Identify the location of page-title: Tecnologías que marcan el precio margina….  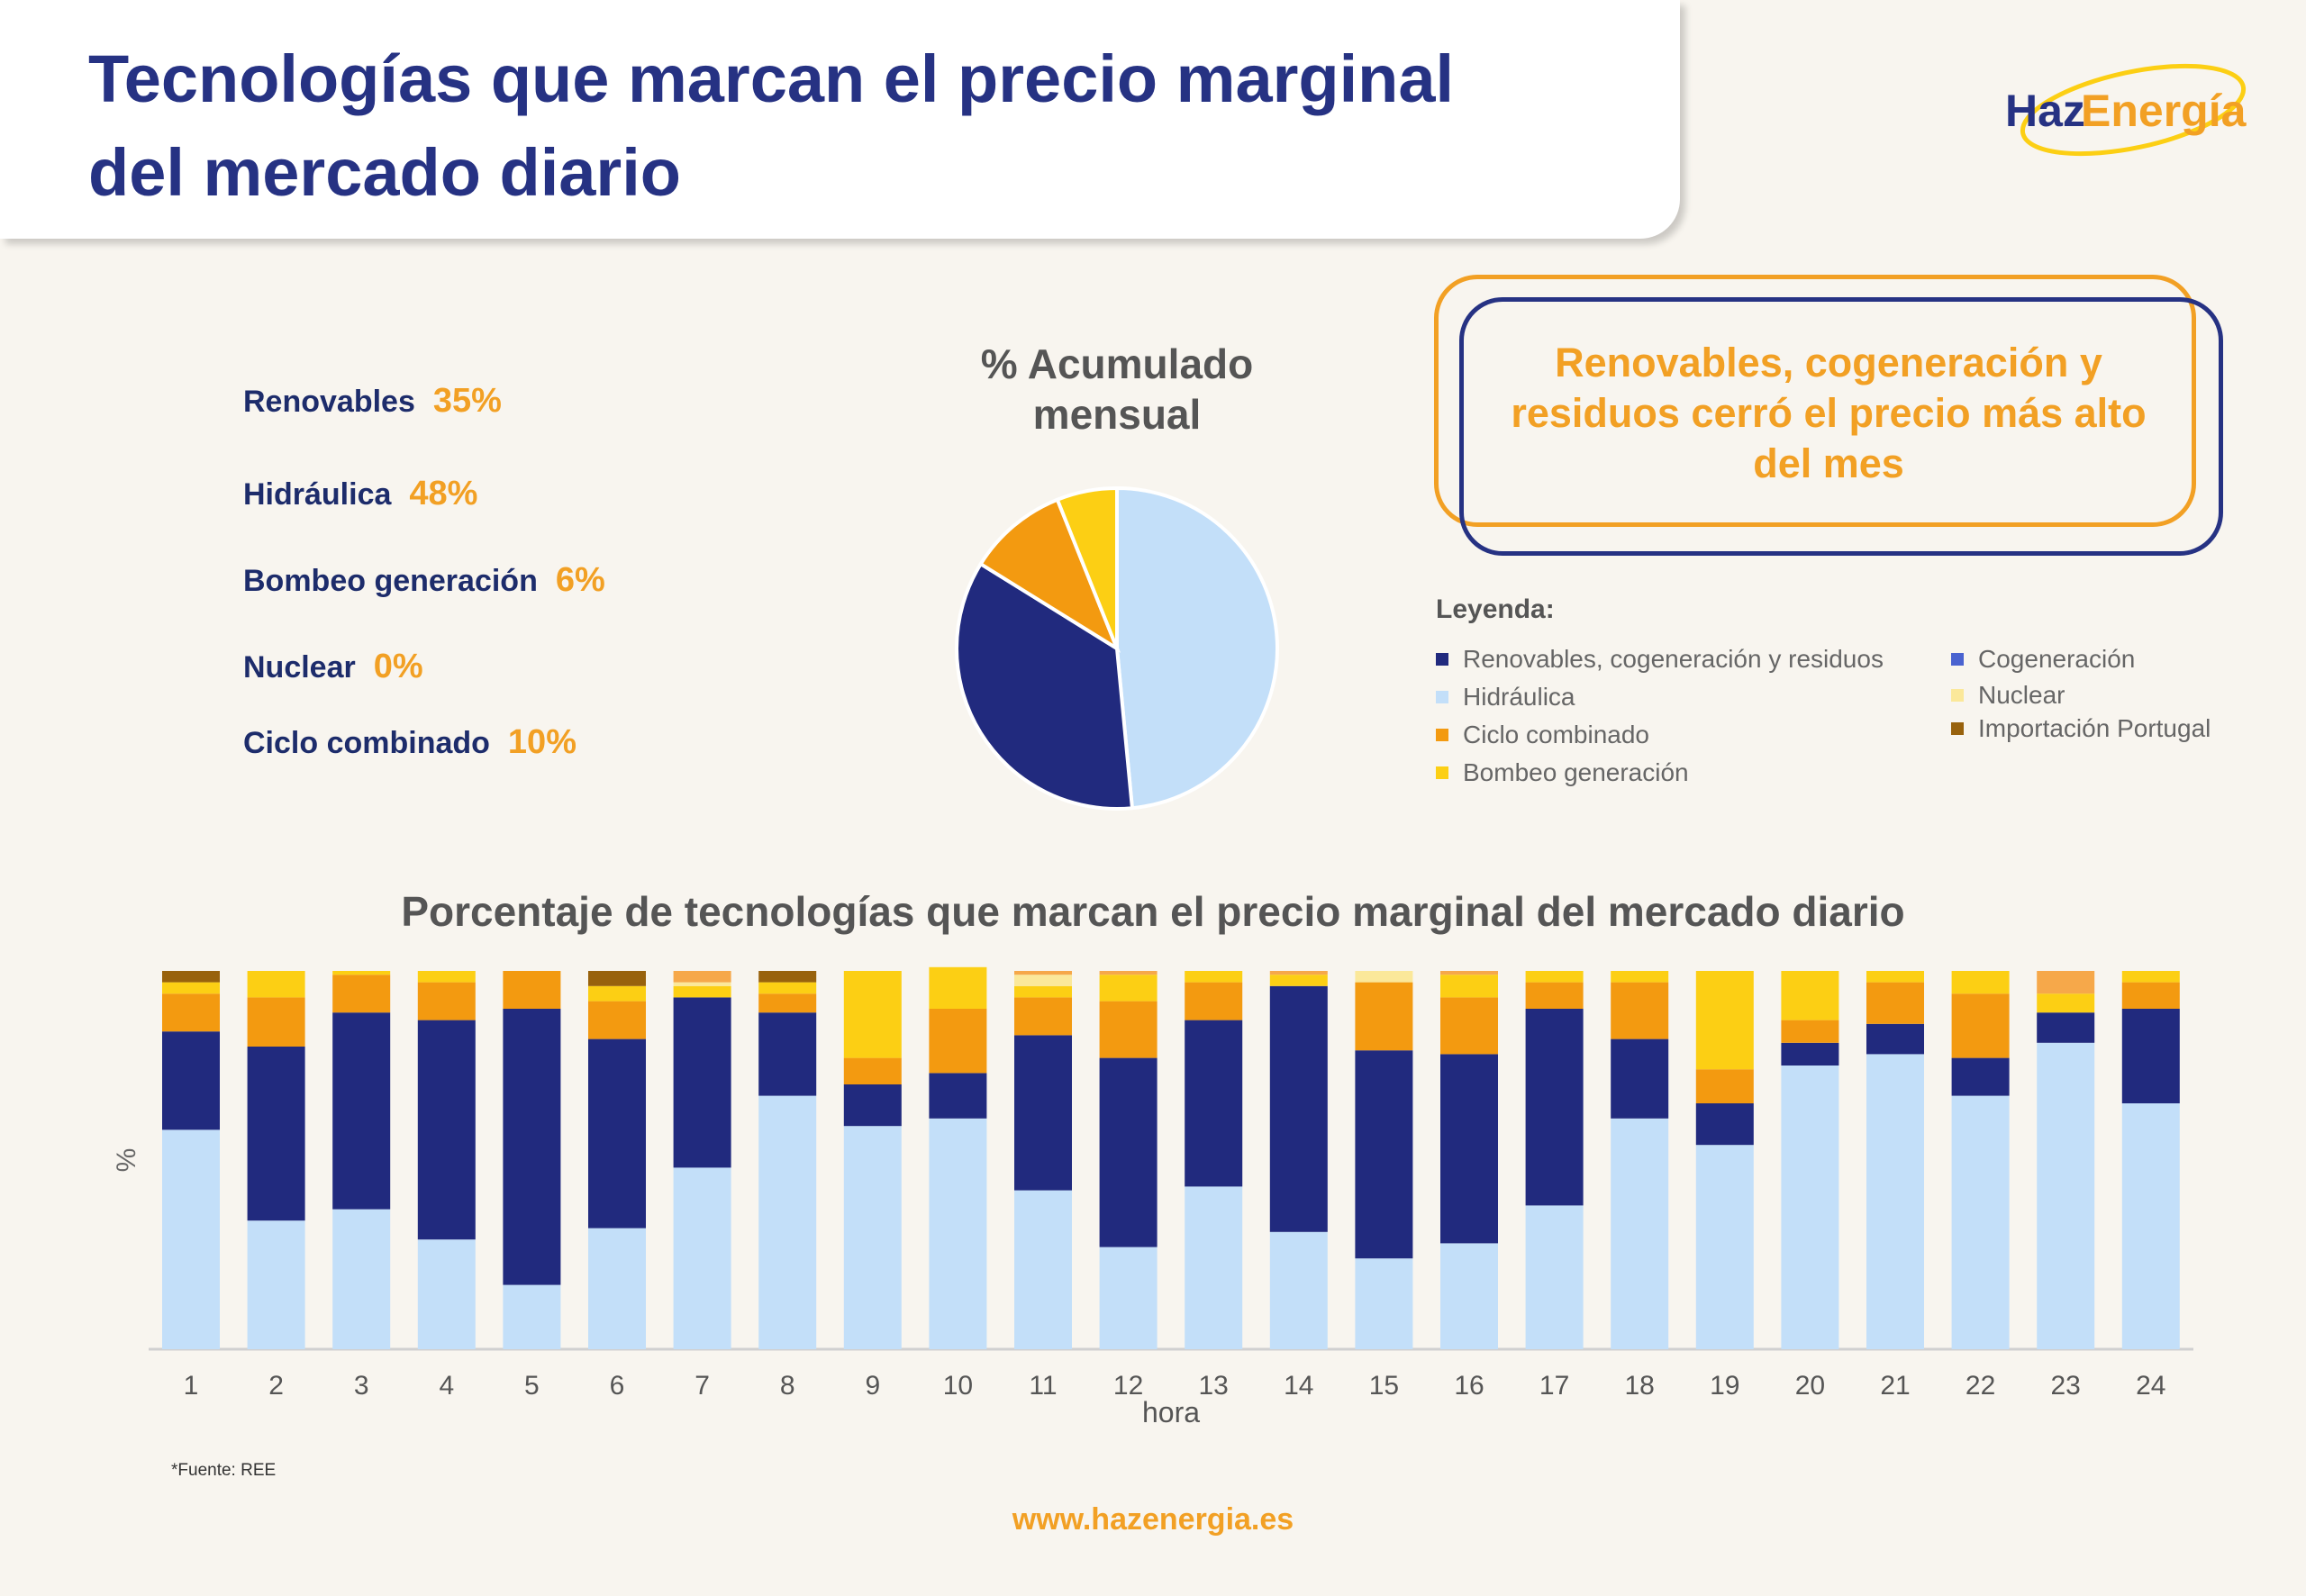
(771, 126).